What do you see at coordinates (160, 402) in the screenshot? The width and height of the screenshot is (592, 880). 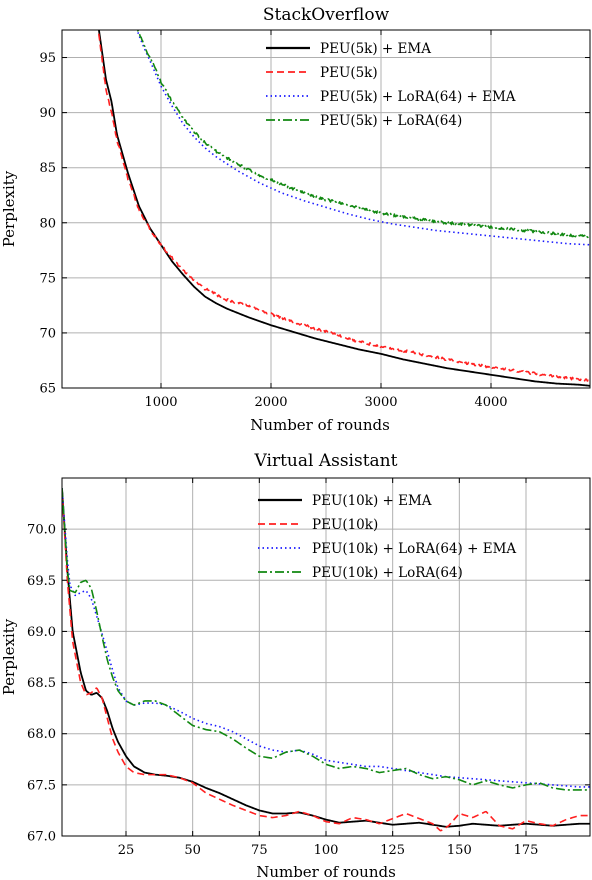 I see `x-tick-label: 1000` at bounding box center [160, 402].